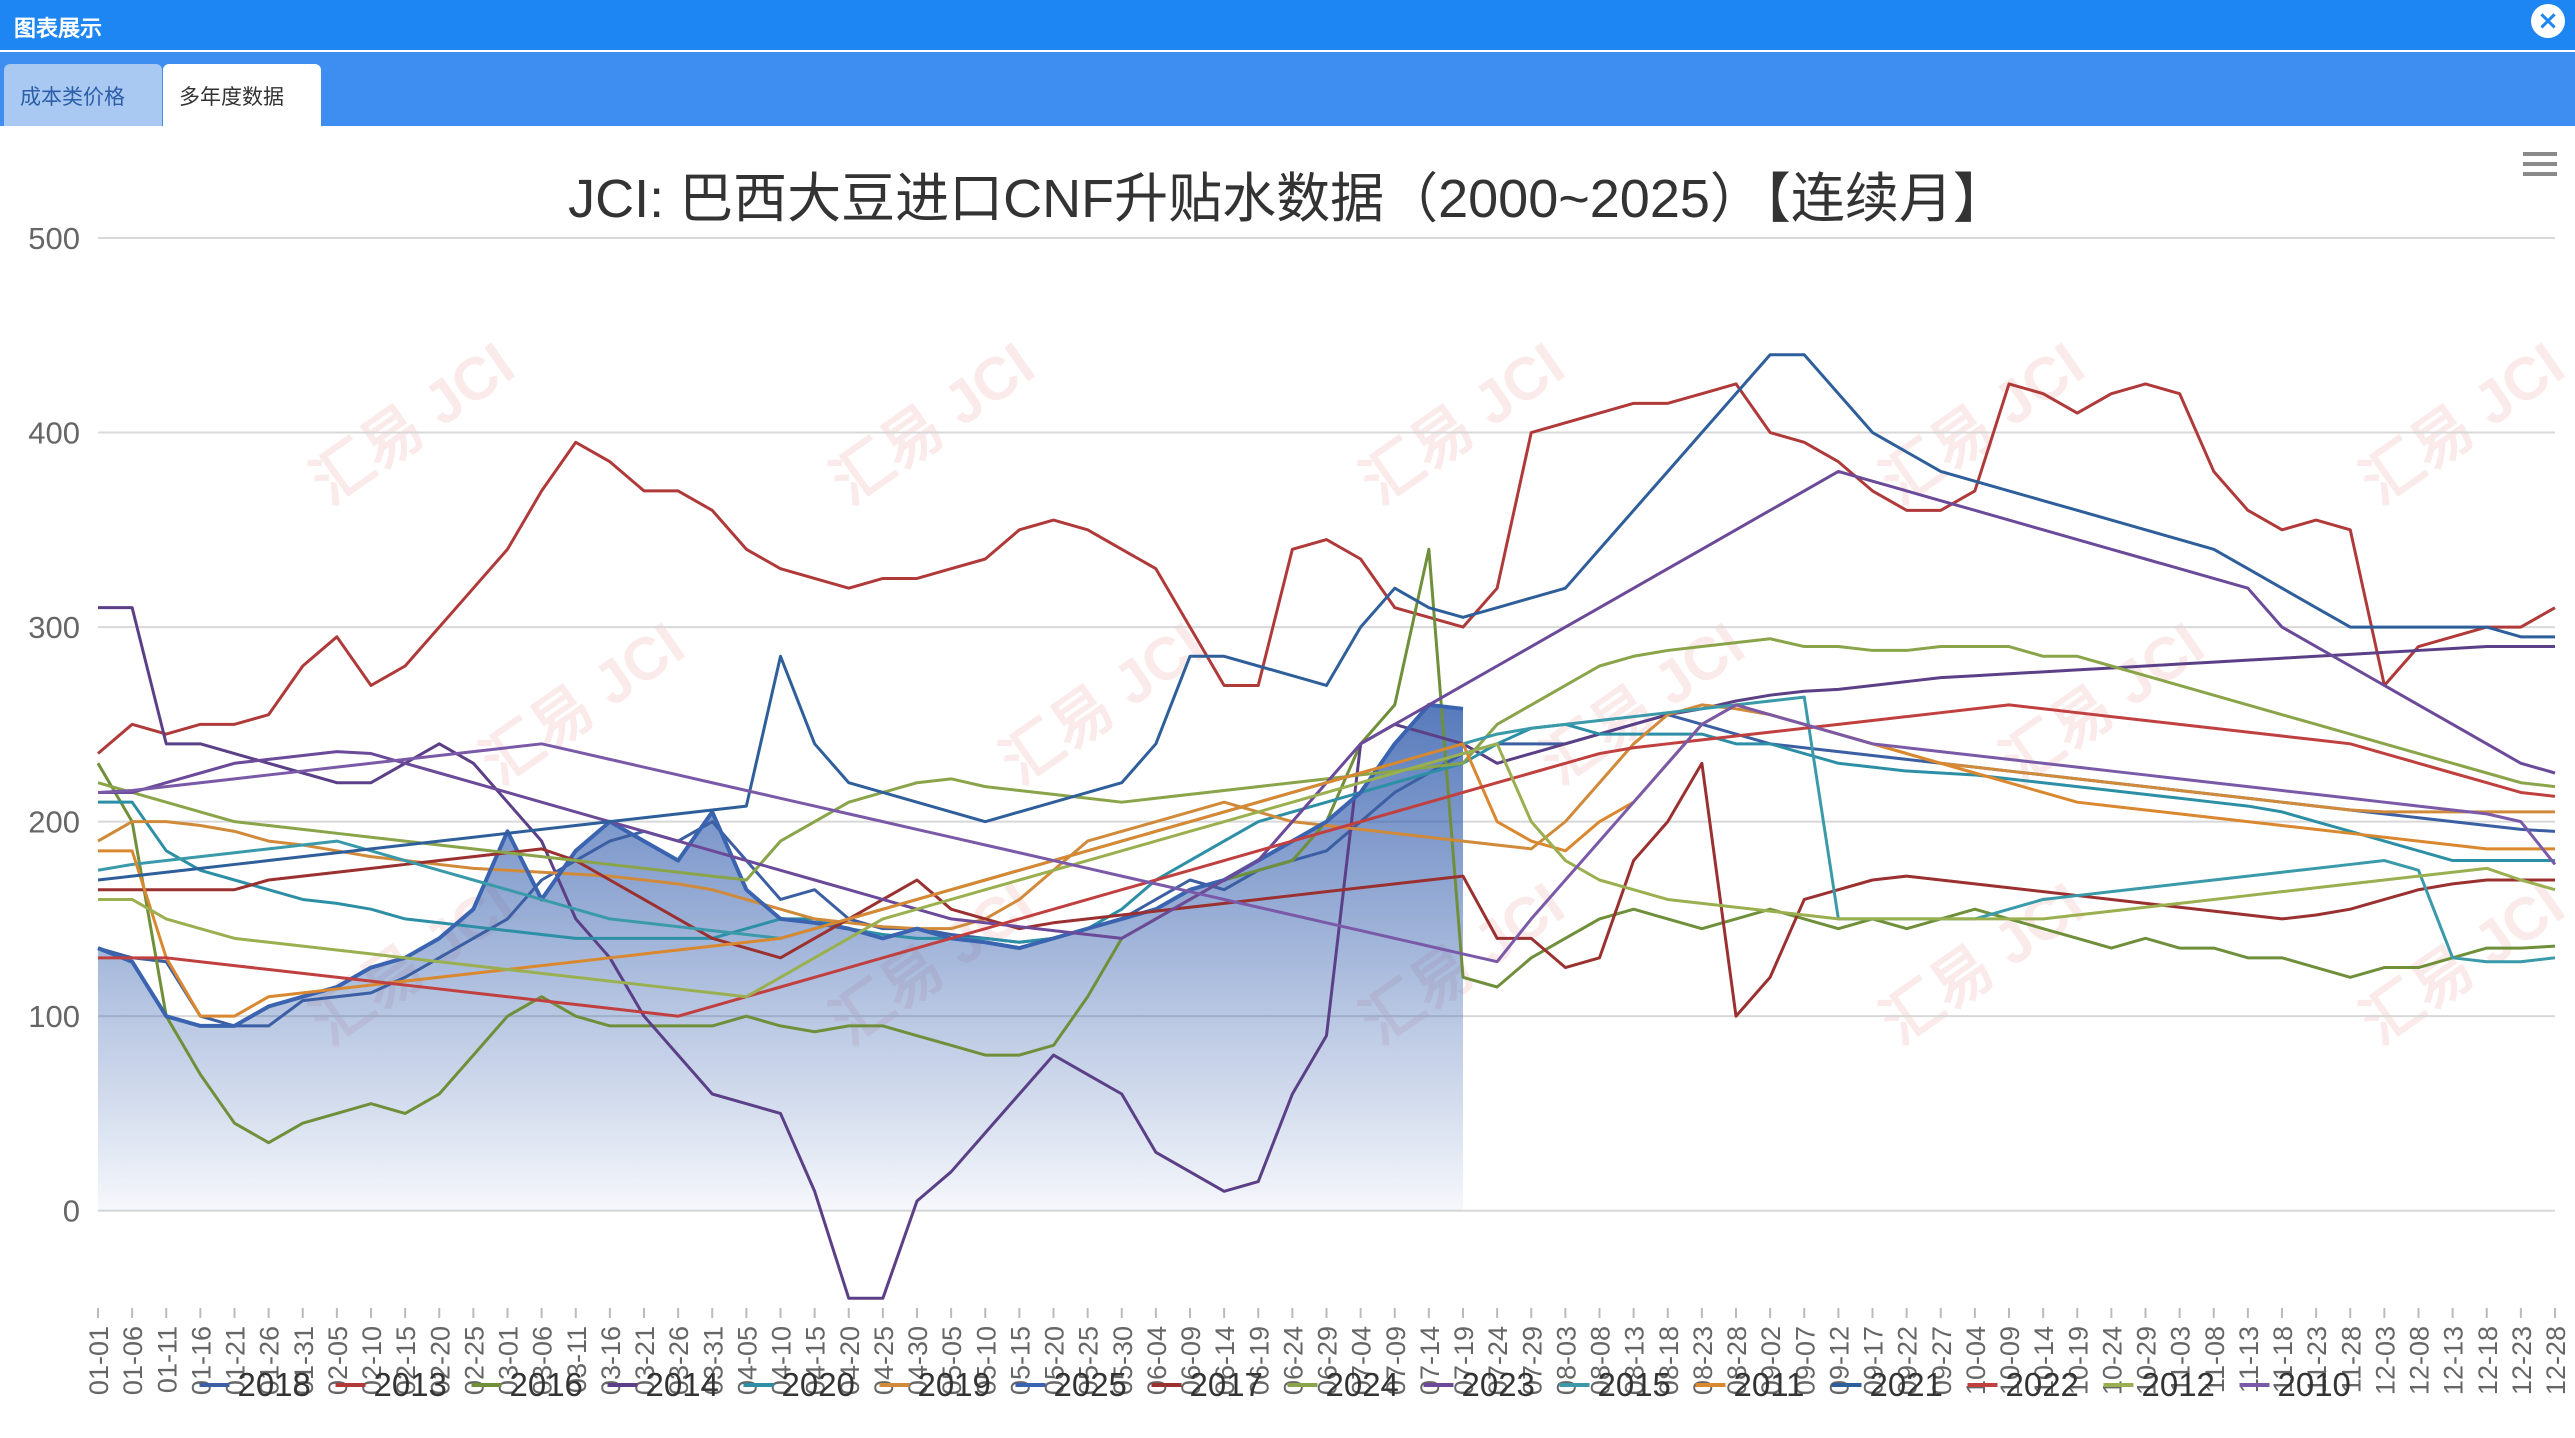 This screenshot has height=1438, width=2575. What do you see at coordinates (2317, 1359) in the screenshot?
I see `x-tick-label: 11-23` at bounding box center [2317, 1359].